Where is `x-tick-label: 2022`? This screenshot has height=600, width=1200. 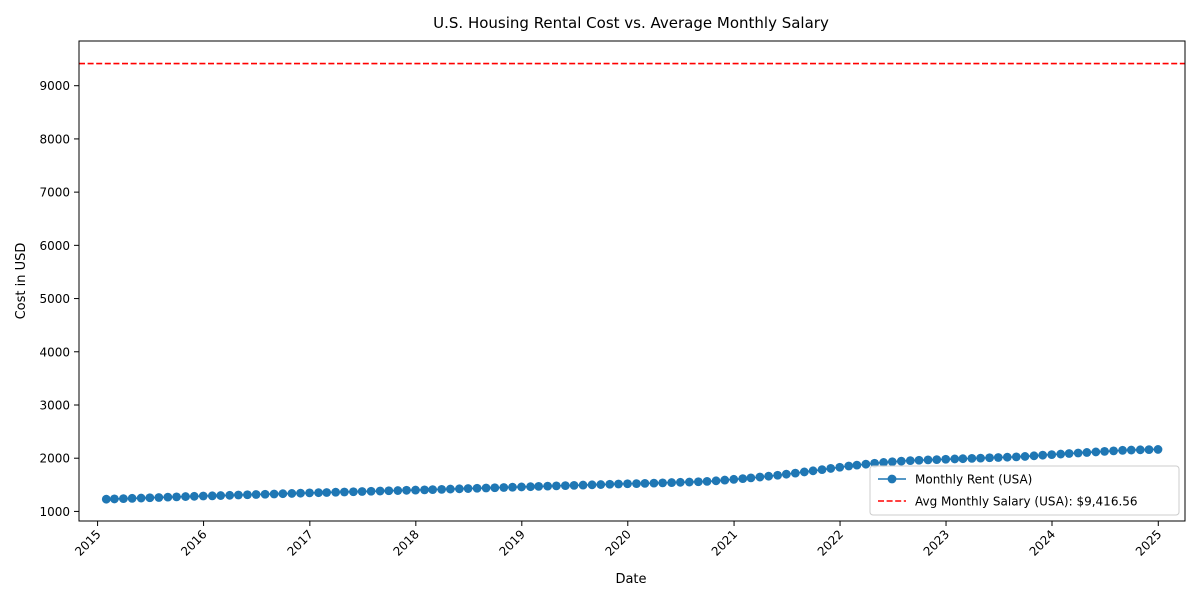 x-tick-label: 2022 is located at coordinates (830, 542).